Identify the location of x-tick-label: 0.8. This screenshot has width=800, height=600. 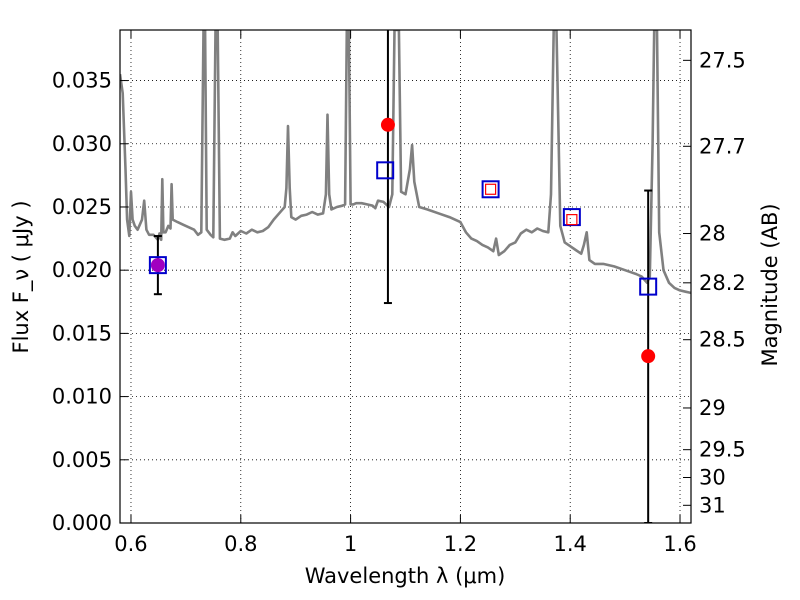
(240, 544).